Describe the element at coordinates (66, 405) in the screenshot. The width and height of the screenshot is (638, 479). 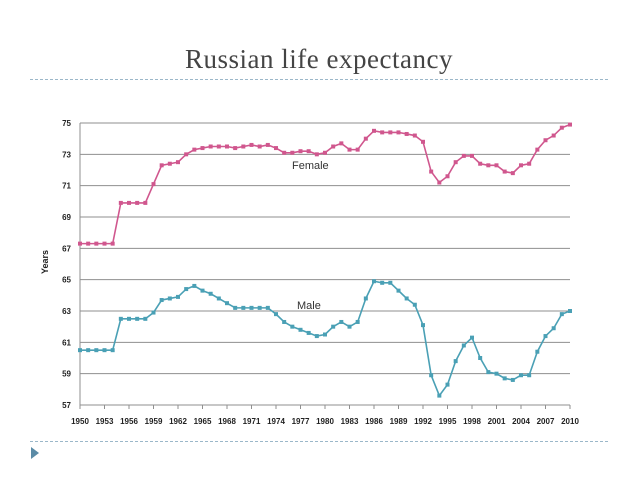
I see `y-tick-label: 57` at that location.